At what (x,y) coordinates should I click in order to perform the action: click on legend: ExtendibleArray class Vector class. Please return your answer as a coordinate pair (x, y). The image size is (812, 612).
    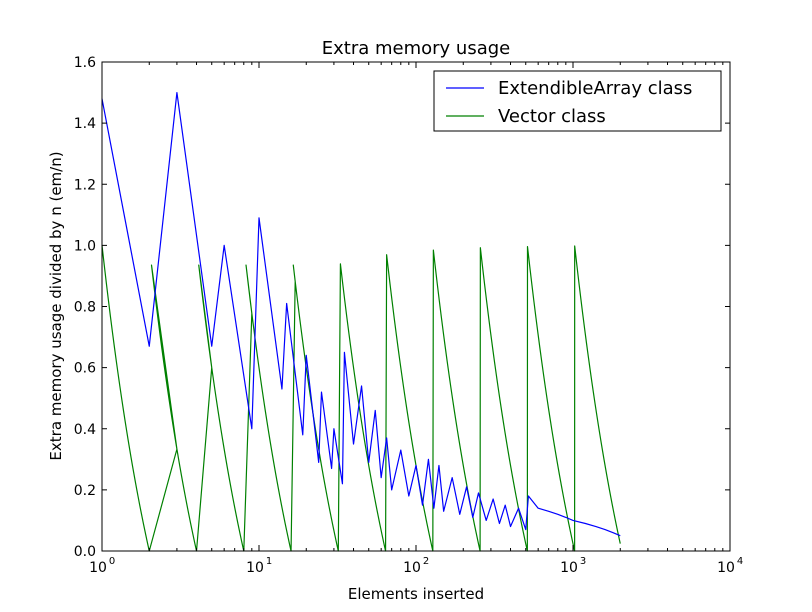
    Looking at the image, I should click on (577, 101).